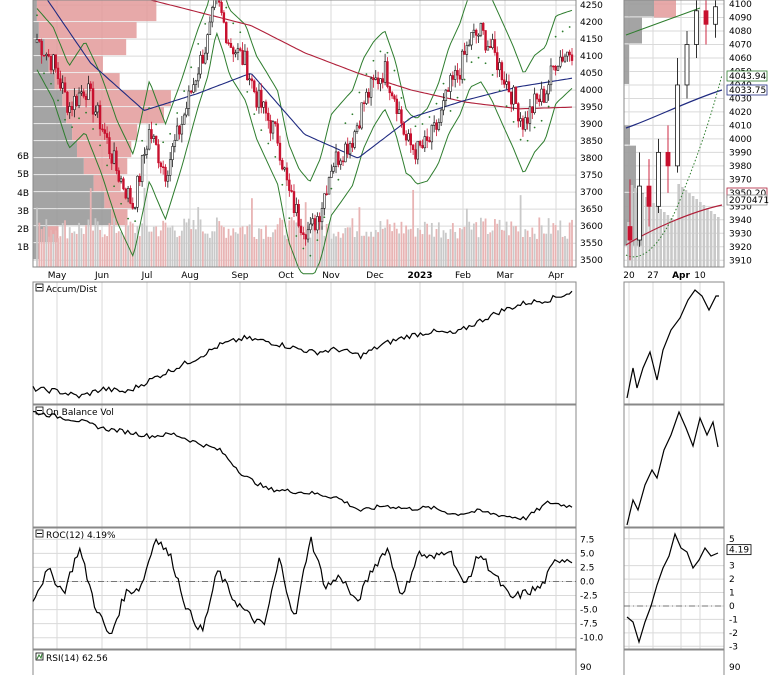 The height and width of the screenshot is (679, 770). What do you see at coordinates (633, 30) in the screenshot?
I see `zoom-vbp-bar` at bounding box center [633, 30].